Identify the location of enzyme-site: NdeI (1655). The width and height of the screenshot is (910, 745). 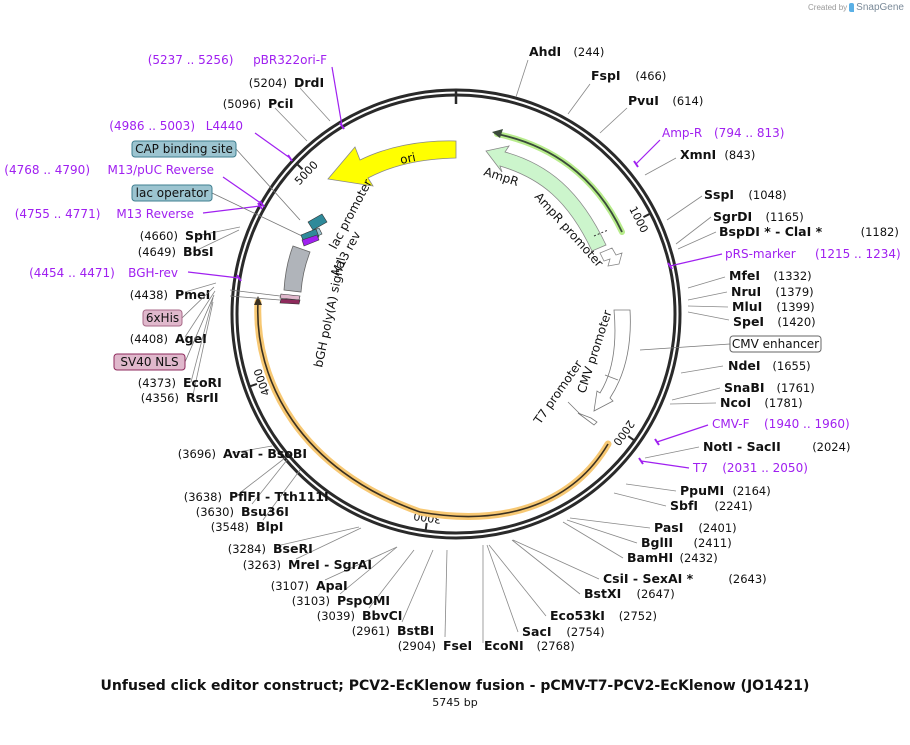
(769, 365).